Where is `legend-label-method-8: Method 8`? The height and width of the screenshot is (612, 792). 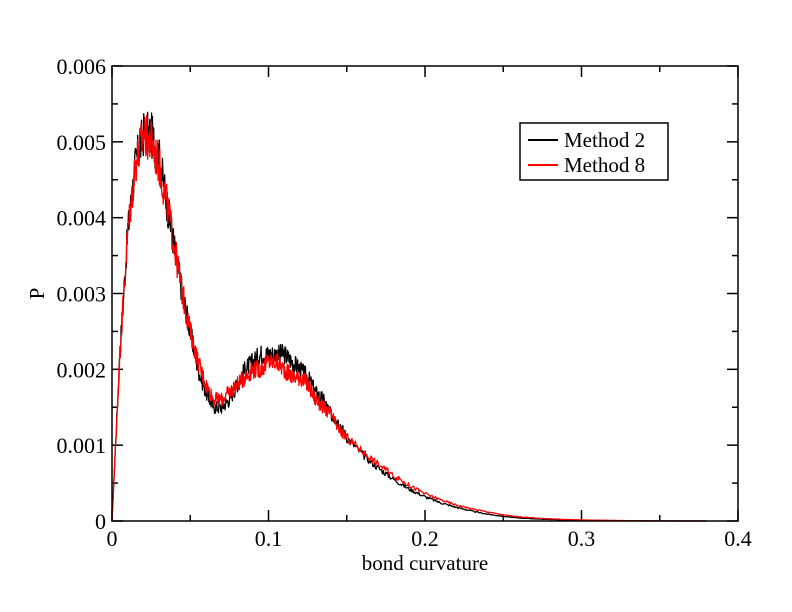 legend-label-method-8: Method 8 is located at coordinates (604, 165).